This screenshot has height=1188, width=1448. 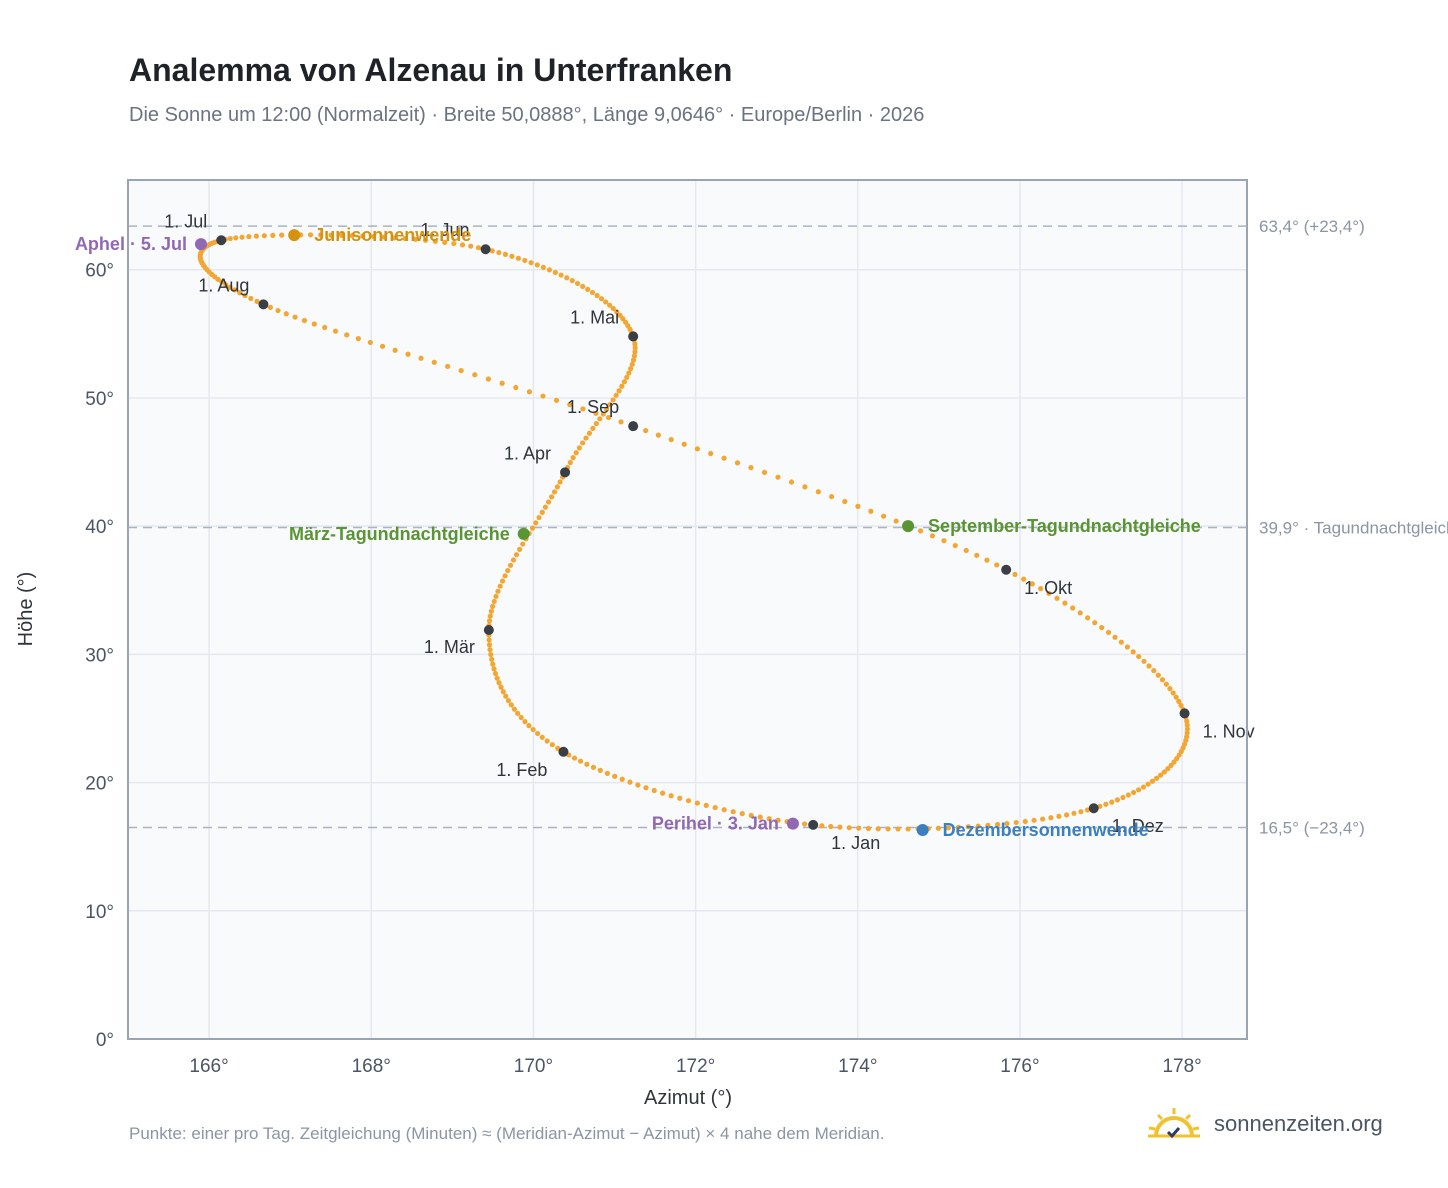 What do you see at coordinates (527, 453) in the screenshot?
I see `month-label: 1. Apr` at bounding box center [527, 453].